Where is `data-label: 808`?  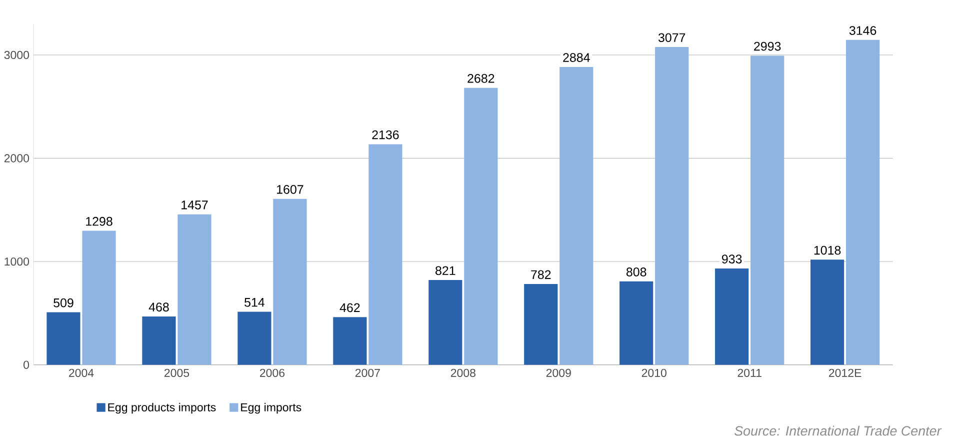 data-label: 808 is located at coordinates (636, 272).